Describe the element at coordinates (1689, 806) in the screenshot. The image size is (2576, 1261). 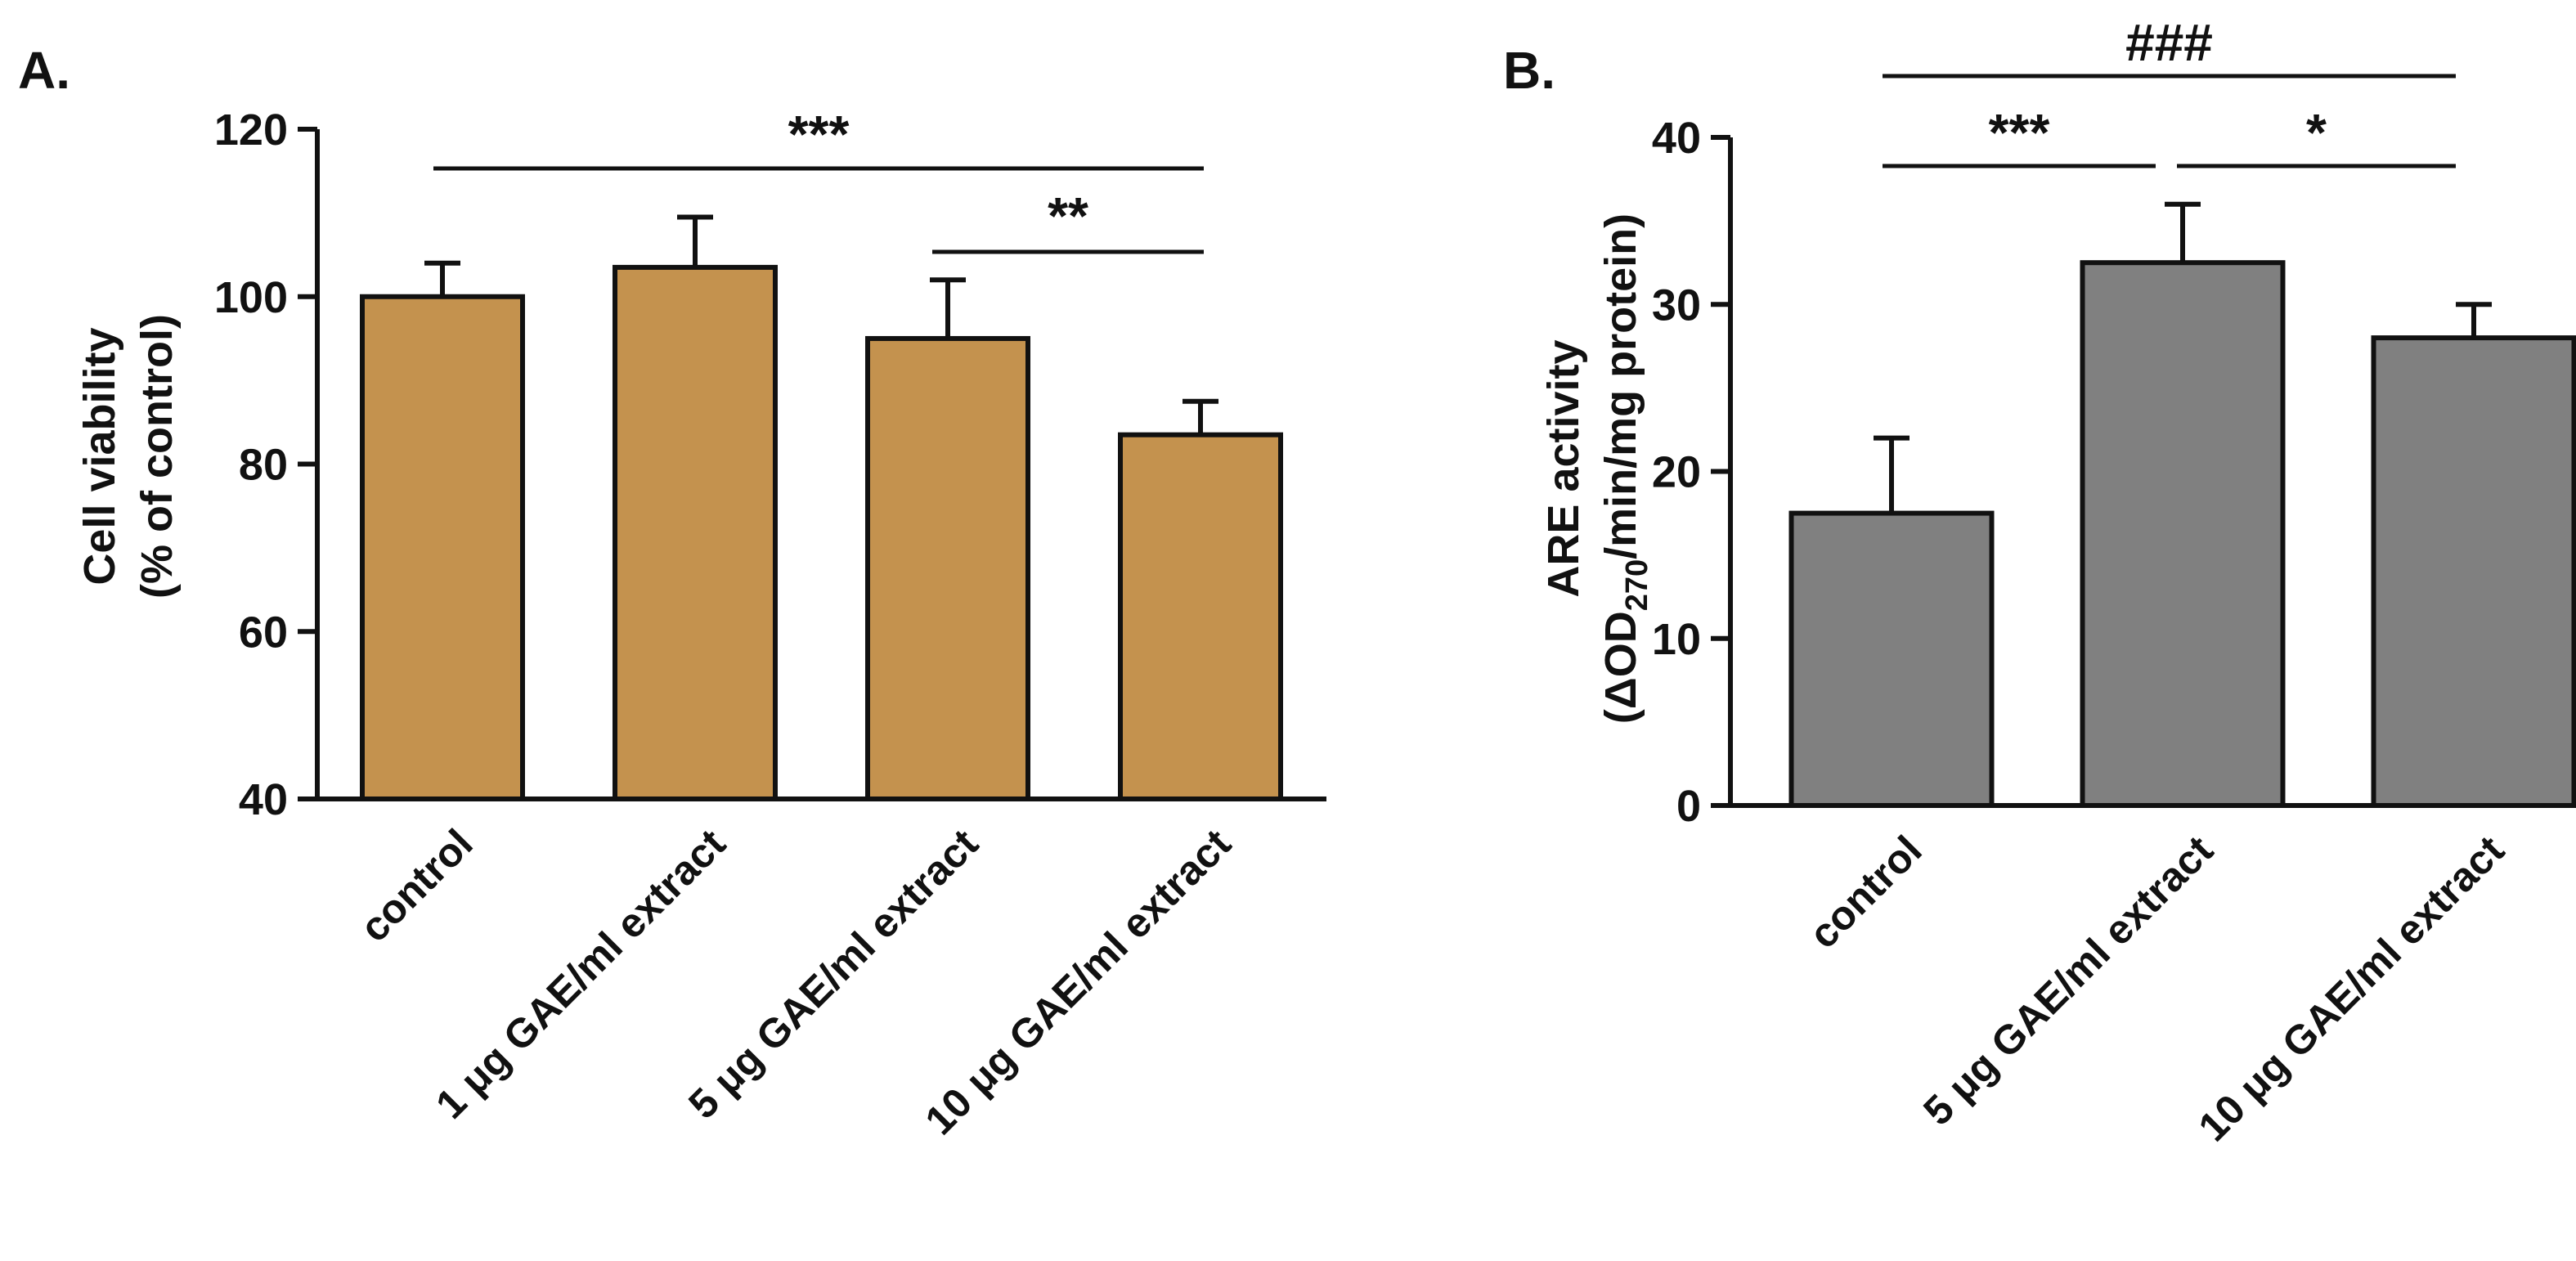
I see `panel-b-y-tick-label: 0` at that location.